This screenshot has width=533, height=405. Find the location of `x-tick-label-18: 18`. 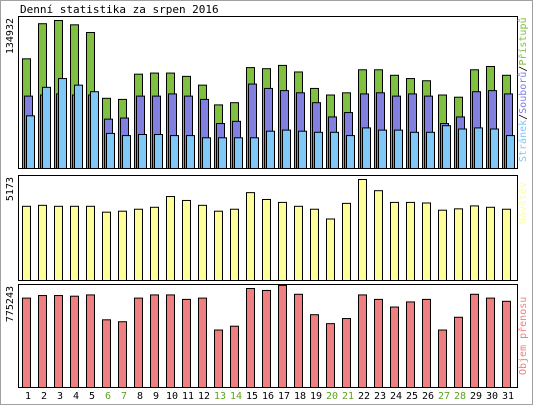

x-tick-label-18: 18 is located at coordinates (300, 396).